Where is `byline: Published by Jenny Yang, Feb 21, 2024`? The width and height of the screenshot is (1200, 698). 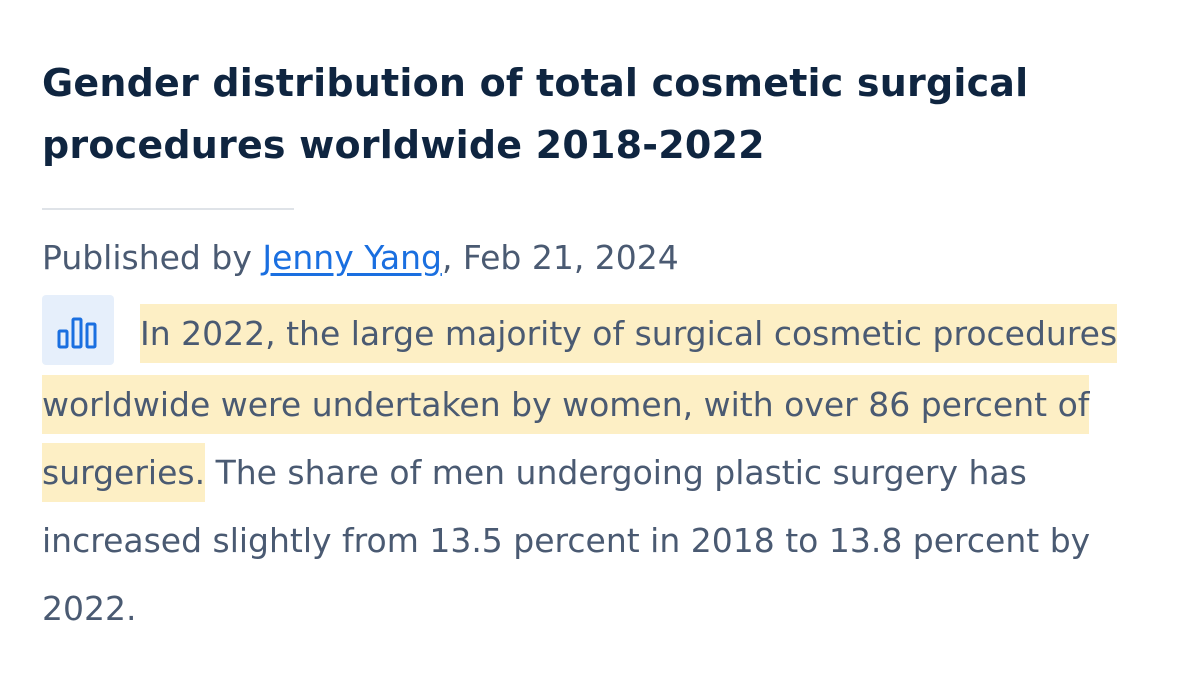
byline: Published by Jenny Yang, Feb 21, 2024 is located at coordinates (607, 258).